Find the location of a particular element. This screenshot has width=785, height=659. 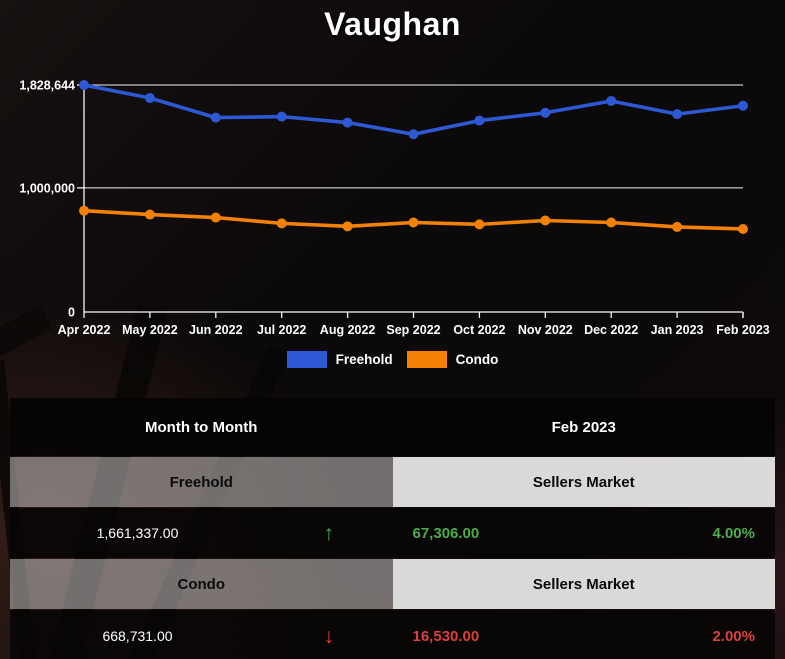

point-condo-aug-2022 is located at coordinates (347, 226).